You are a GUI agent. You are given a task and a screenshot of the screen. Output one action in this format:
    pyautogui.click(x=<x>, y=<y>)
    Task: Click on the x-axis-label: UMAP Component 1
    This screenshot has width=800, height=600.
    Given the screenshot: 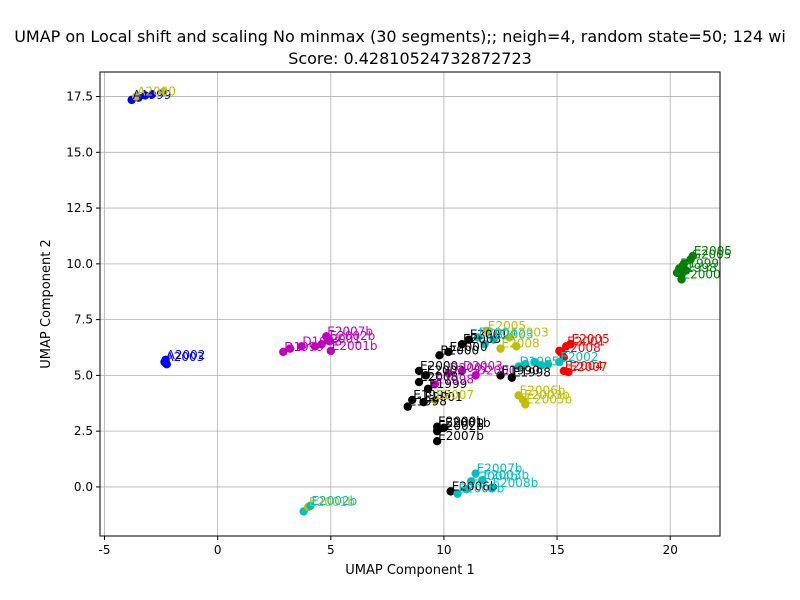 What is the action you would take?
    pyautogui.click(x=409, y=570)
    